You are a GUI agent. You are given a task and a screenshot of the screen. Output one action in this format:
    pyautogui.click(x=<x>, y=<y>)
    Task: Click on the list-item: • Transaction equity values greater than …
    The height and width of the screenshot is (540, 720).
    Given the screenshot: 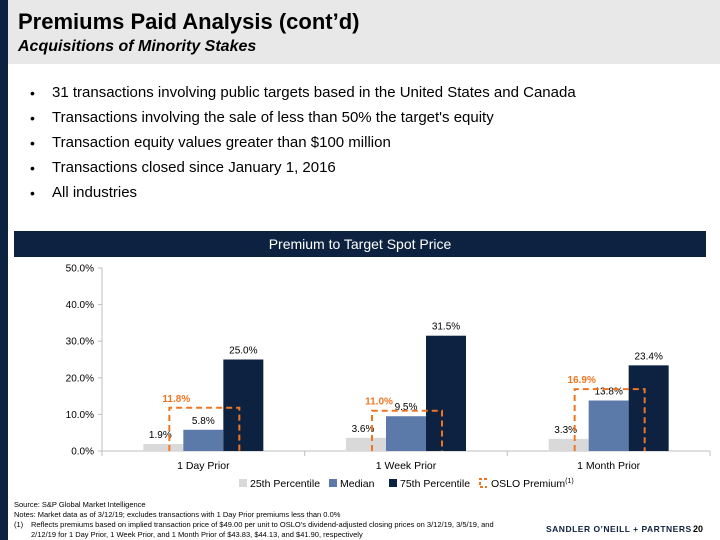 What is the action you would take?
    pyautogui.click(x=370, y=145)
    